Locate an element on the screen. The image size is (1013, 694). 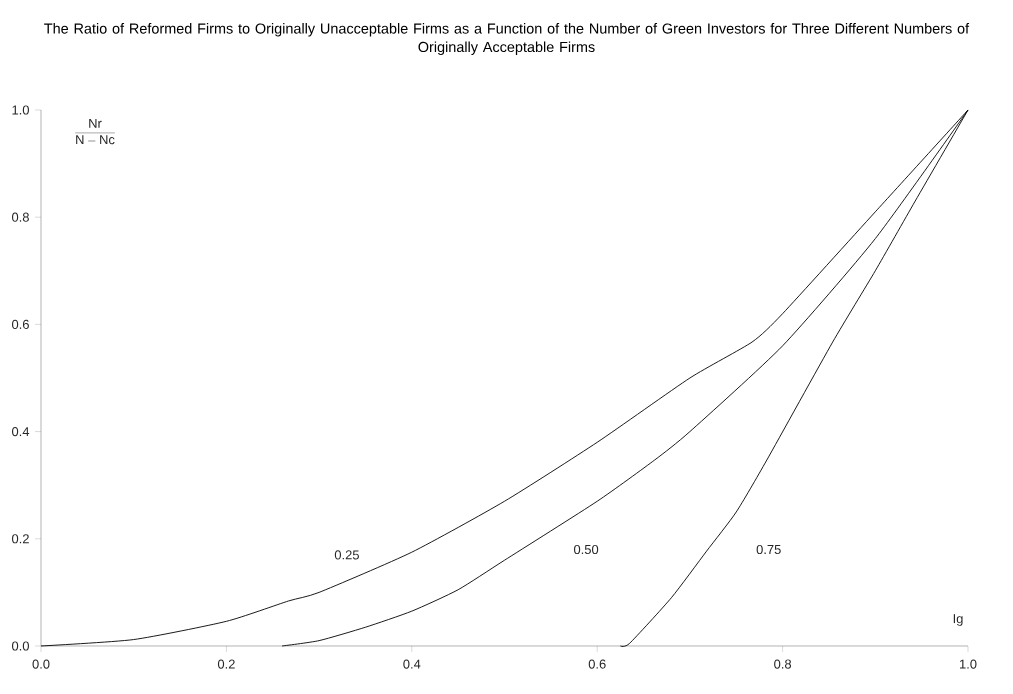
y-tick-label: 0.2 is located at coordinates (20, 539).